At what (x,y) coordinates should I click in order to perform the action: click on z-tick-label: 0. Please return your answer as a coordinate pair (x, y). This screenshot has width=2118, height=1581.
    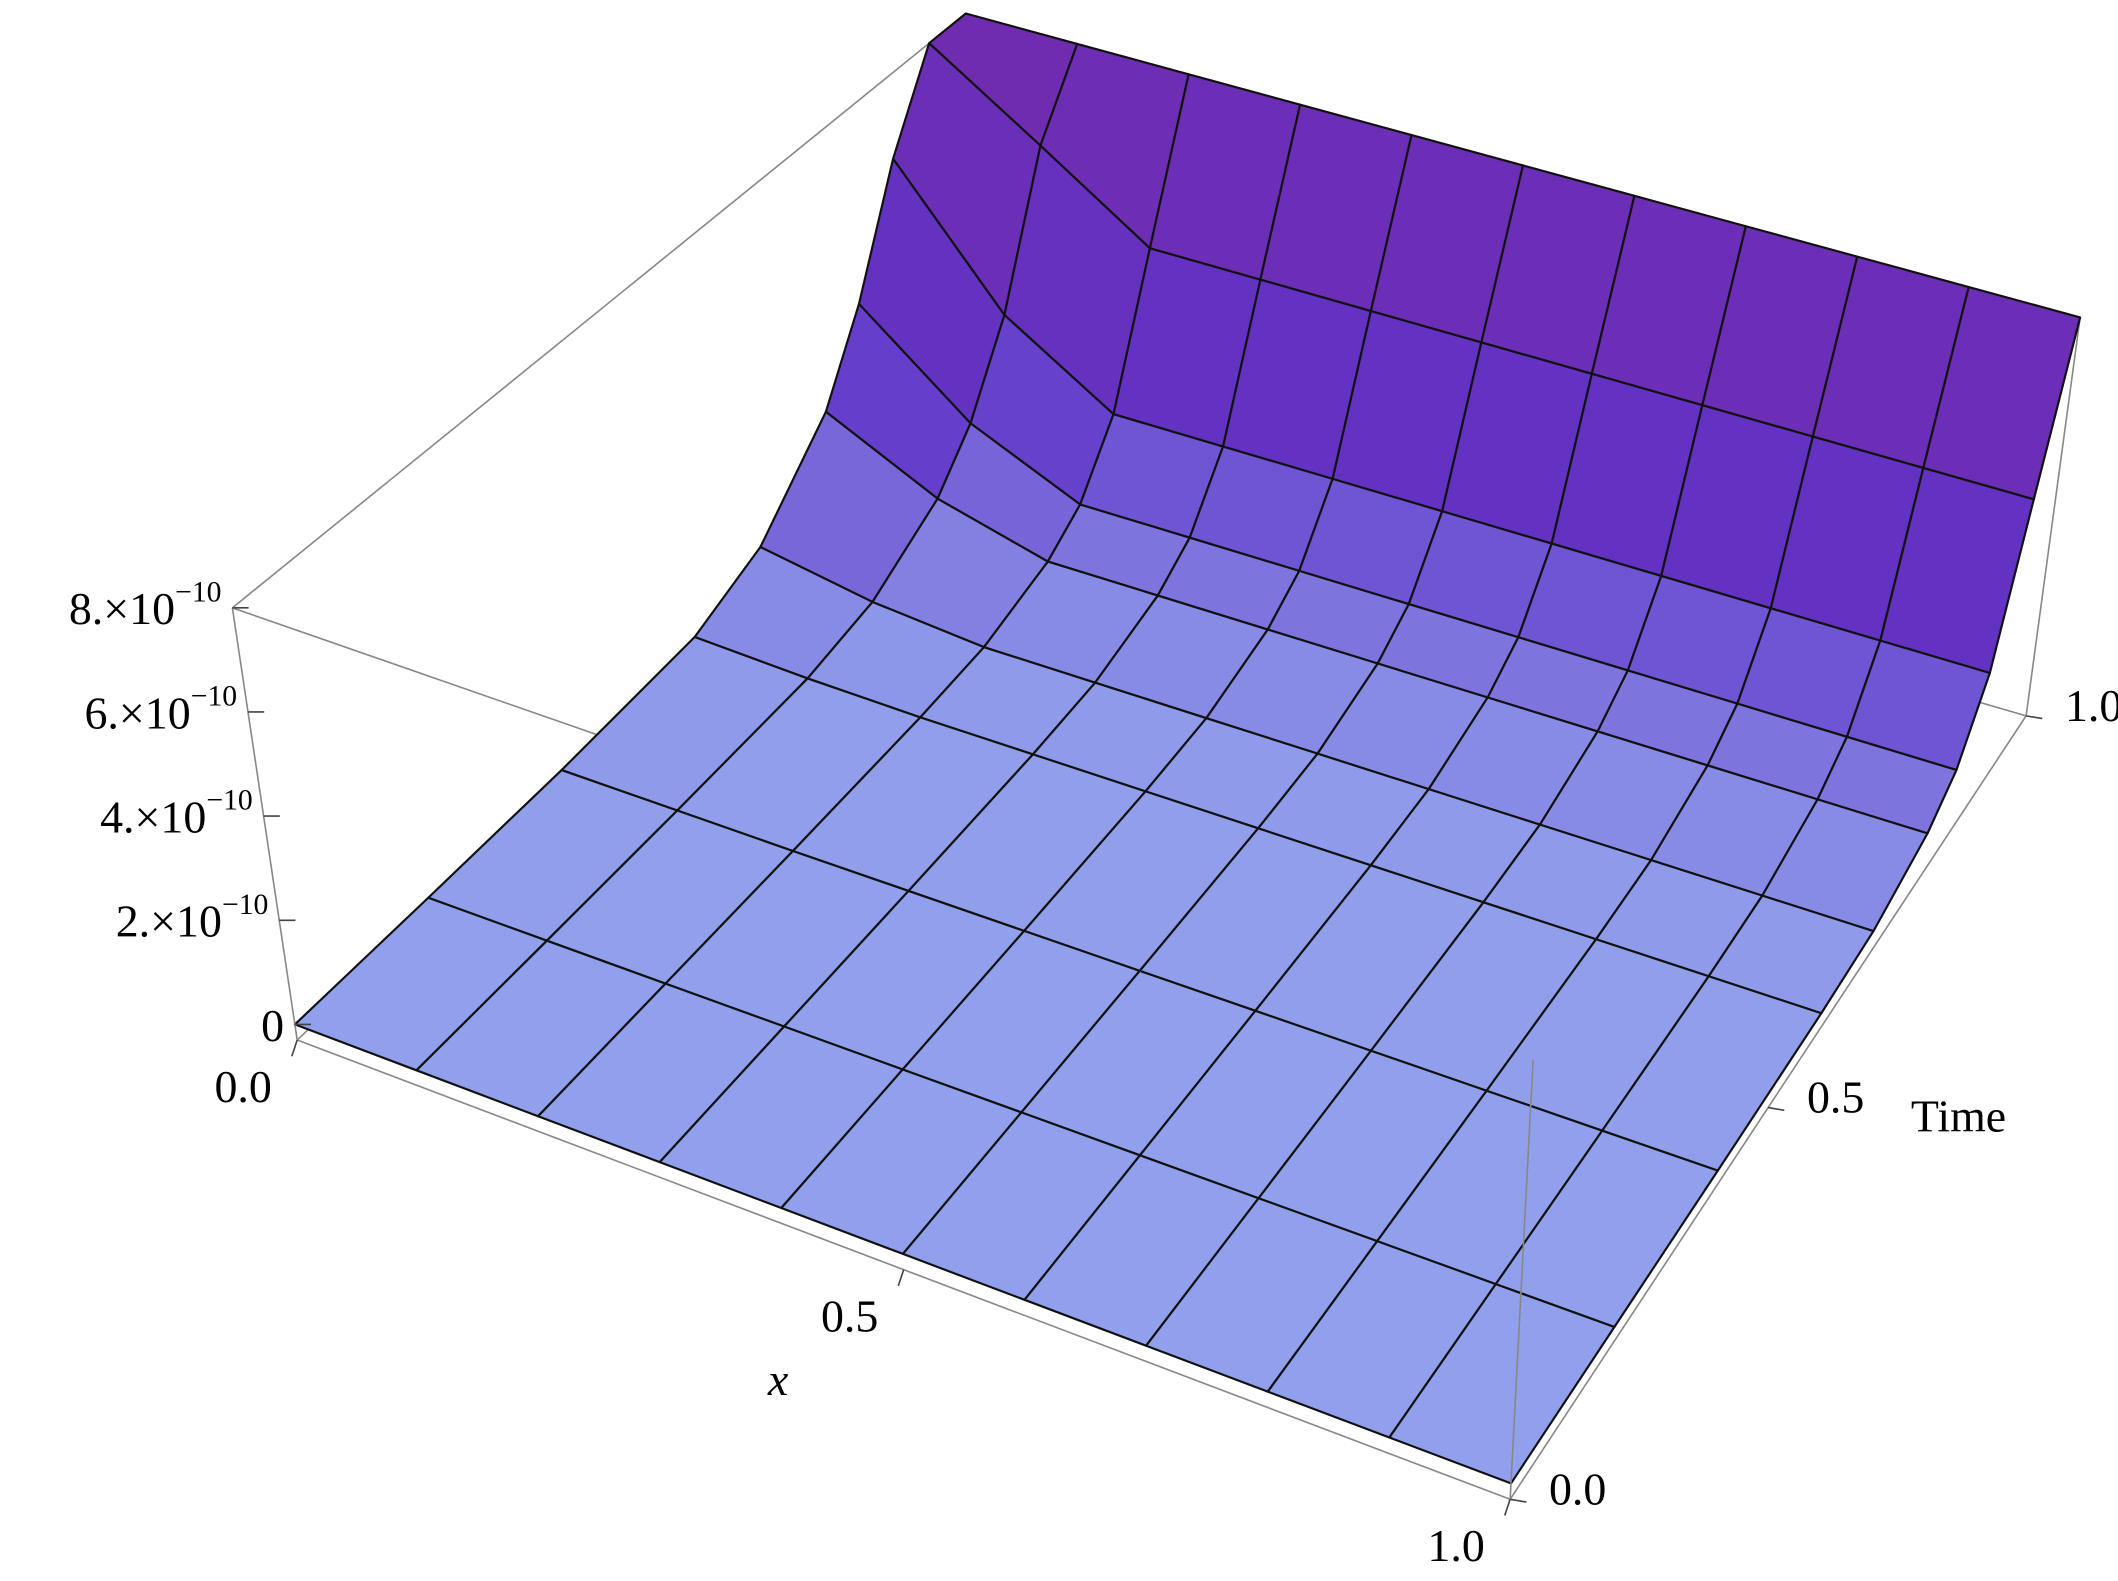
    Looking at the image, I should click on (272, 1024).